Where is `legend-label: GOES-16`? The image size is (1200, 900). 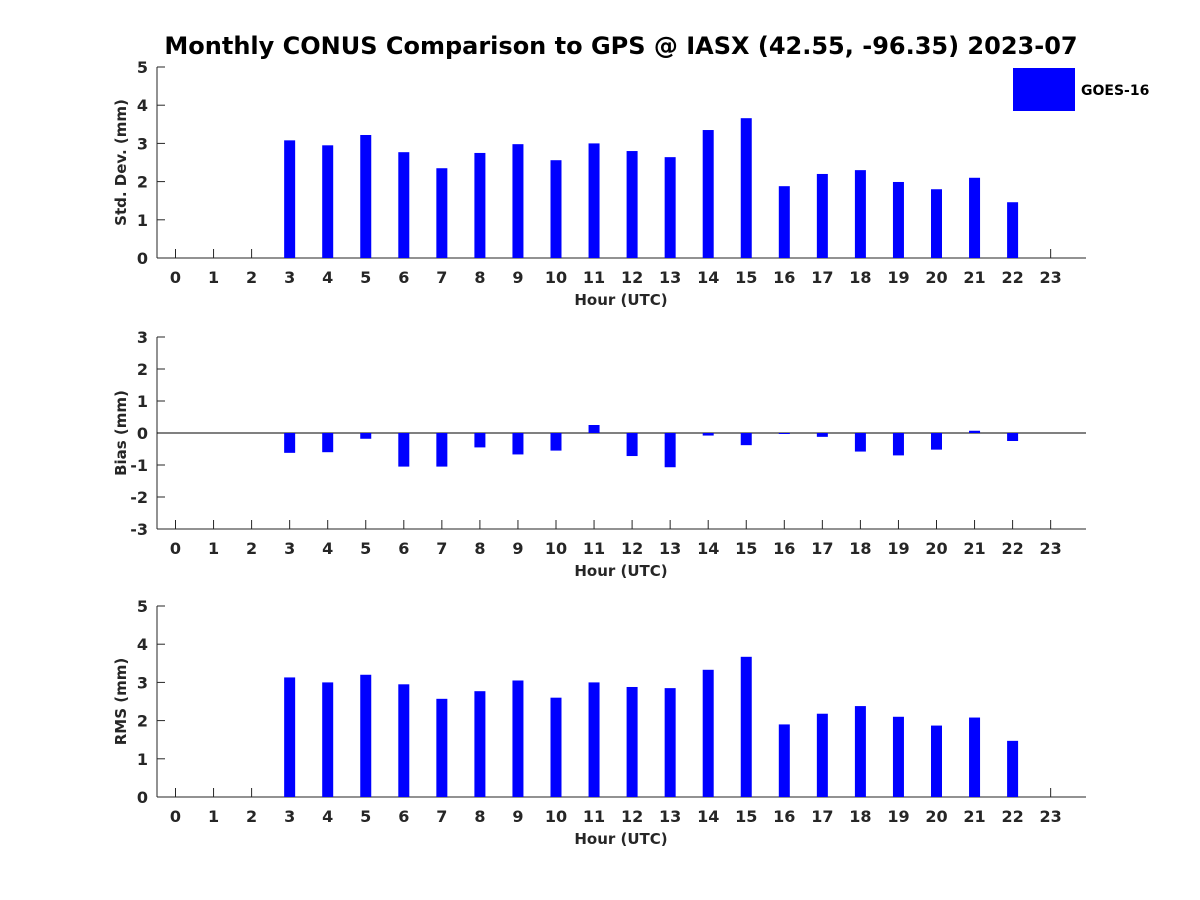 legend-label: GOES-16 is located at coordinates (1115, 91).